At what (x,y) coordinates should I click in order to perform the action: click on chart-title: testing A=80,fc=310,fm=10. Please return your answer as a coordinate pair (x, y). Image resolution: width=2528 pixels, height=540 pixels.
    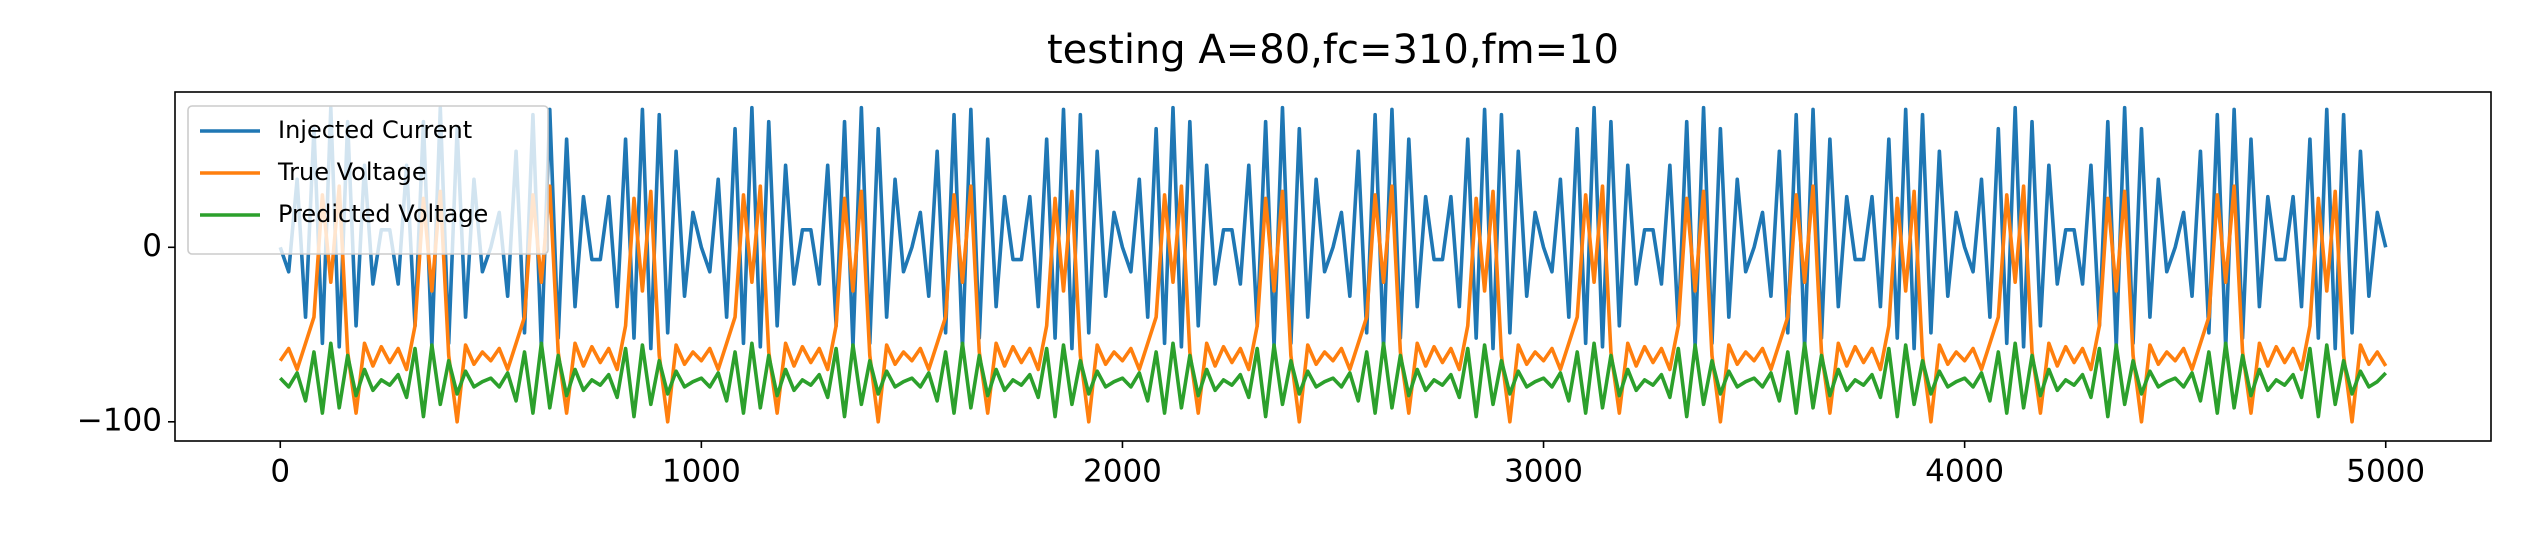
    Looking at the image, I should click on (1333, 50).